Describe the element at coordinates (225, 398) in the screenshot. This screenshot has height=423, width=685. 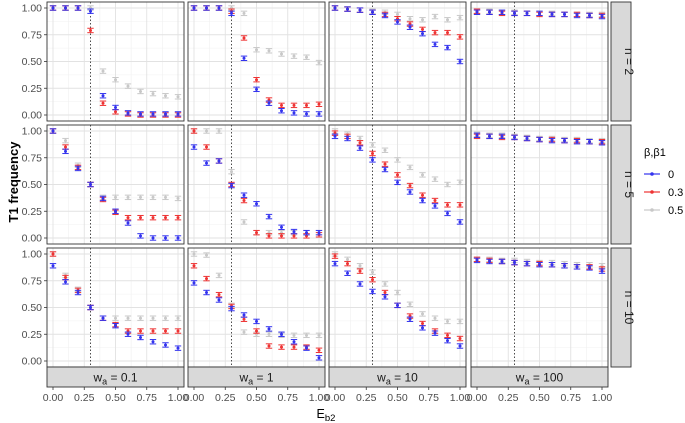
I see `x-tick-label: 0.25` at that location.